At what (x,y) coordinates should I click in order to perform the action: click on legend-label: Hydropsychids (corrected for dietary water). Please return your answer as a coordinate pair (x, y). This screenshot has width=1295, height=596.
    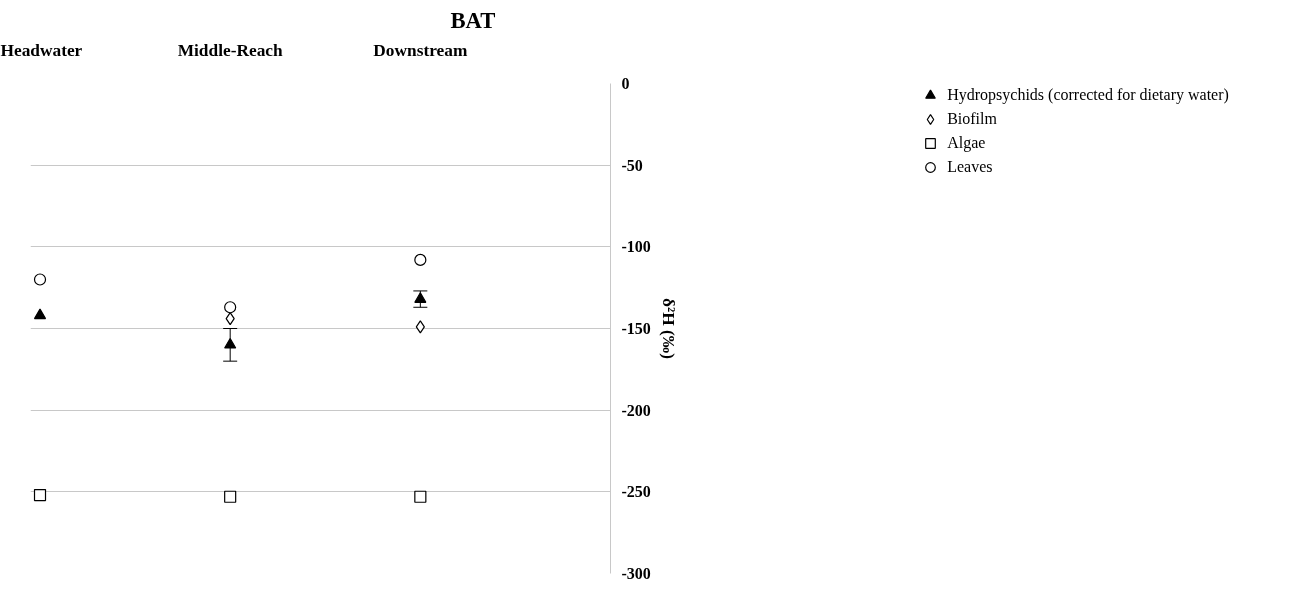
    Looking at the image, I should click on (1088, 95).